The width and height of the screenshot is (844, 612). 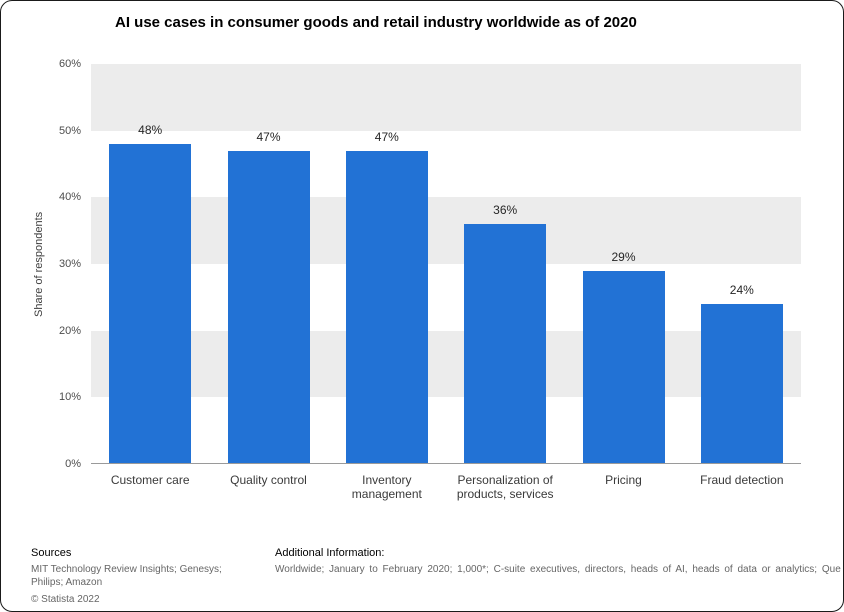 What do you see at coordinates (741, 384) in the screenshot?
I see `bar-fraud-detection` at bounding box center [741, 384].